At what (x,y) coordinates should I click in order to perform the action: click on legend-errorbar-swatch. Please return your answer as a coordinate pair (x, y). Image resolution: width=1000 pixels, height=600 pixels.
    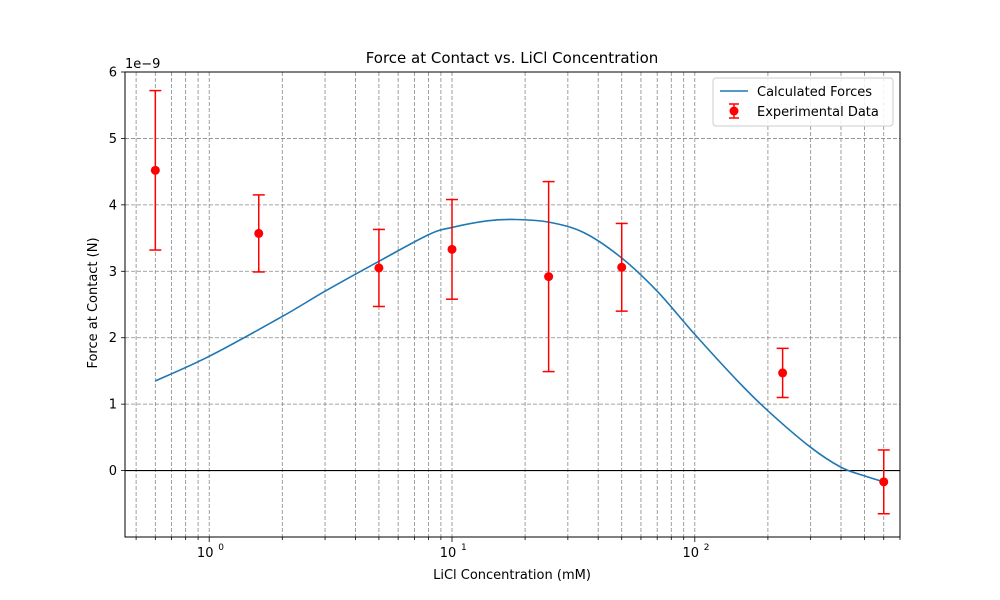
    Looking at the image, I should click on (734, 111).